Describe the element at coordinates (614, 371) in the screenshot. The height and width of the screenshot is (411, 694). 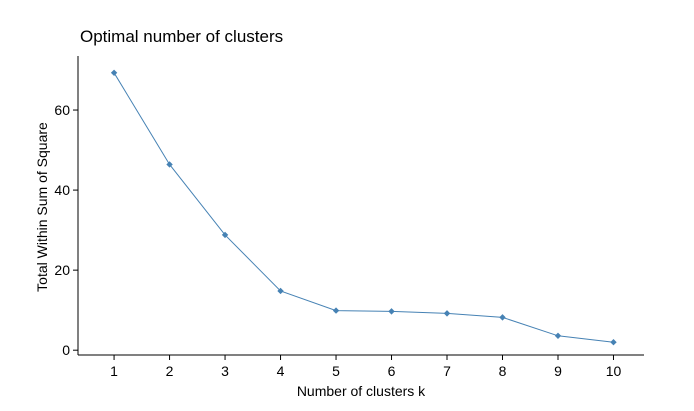
I see `x-tick-label: 10` at that location.